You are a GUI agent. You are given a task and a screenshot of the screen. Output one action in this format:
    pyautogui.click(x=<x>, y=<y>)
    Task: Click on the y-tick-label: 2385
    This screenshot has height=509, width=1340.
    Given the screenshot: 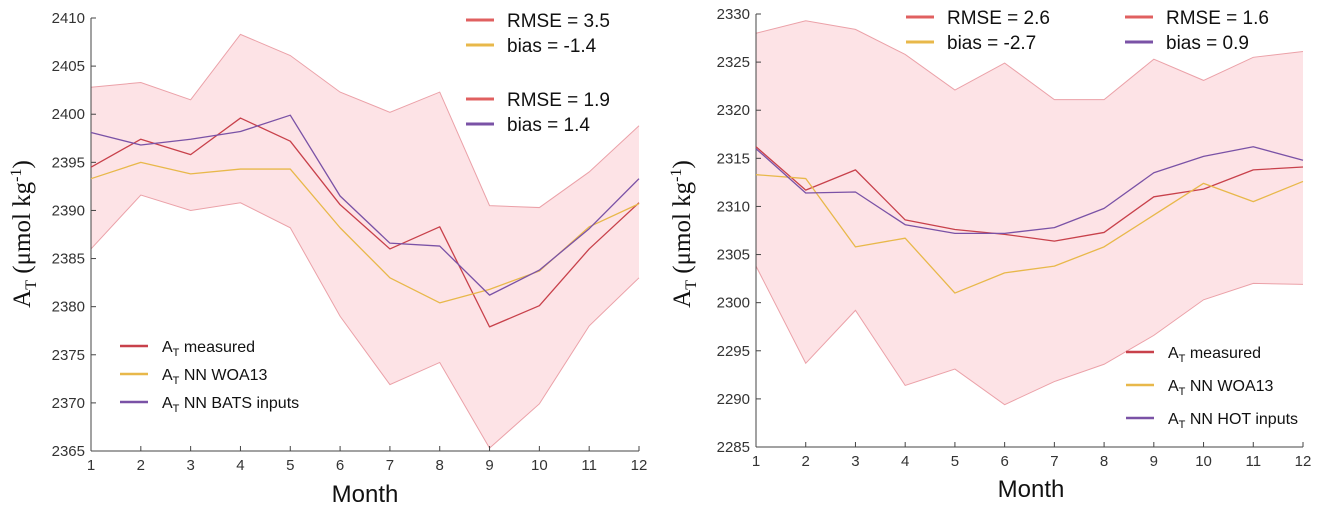 What is the action you would take?
    pyautogui.click(x=68, y=259)
    